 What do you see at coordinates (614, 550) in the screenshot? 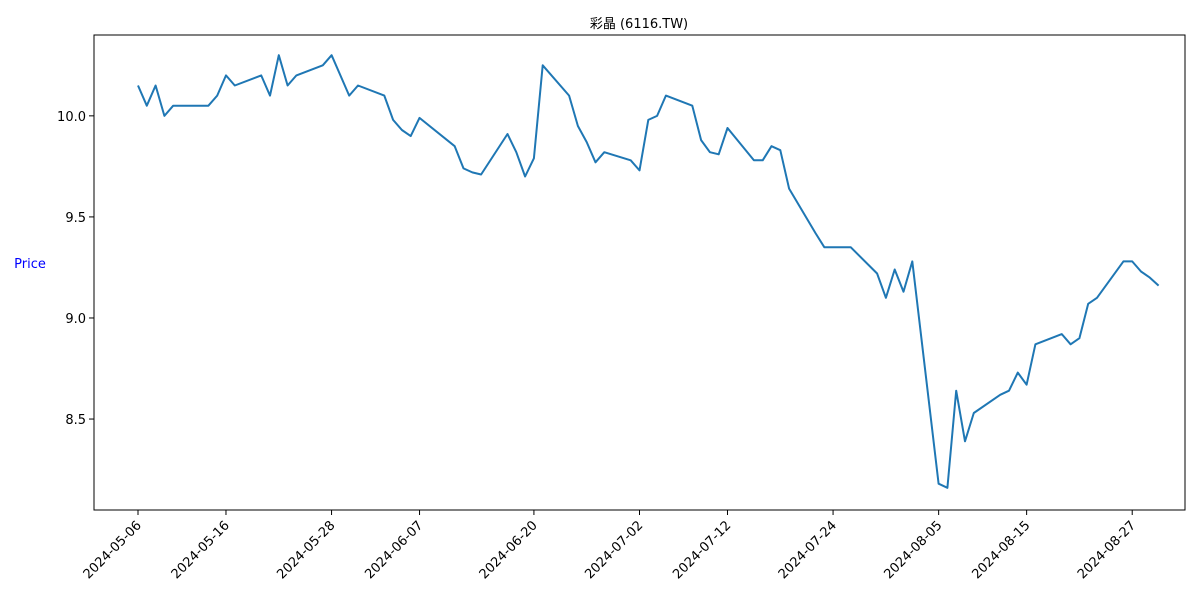
I see `x-tick-label: 2024-07-02` at bounding box center [614, 550].